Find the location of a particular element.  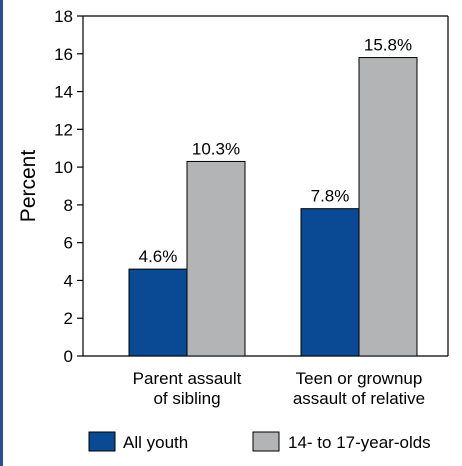

y-tick-label: 12 is located at coordinates (63, 129).